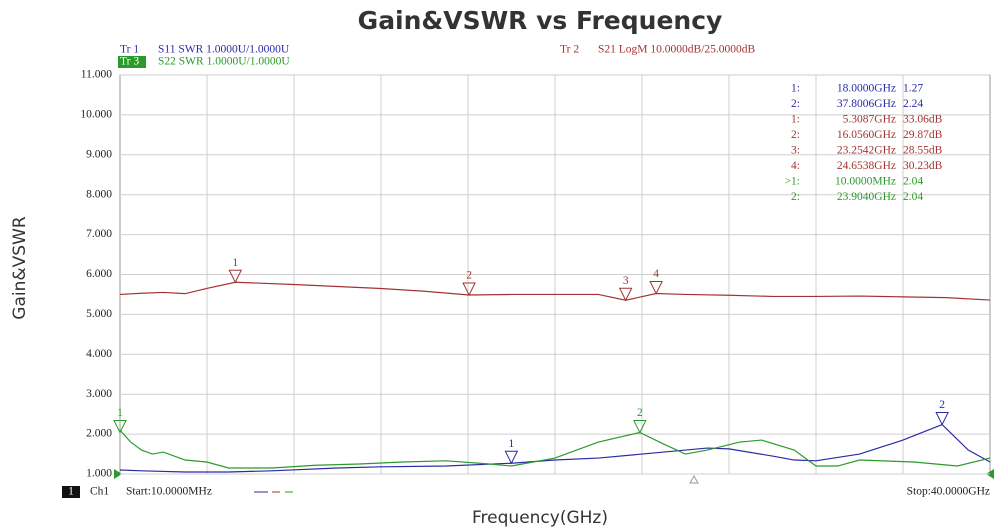  Describe the element at coordinates (866, 135) in the screenshot. I see `marker-x-label: 16.0560GHz` at that location.